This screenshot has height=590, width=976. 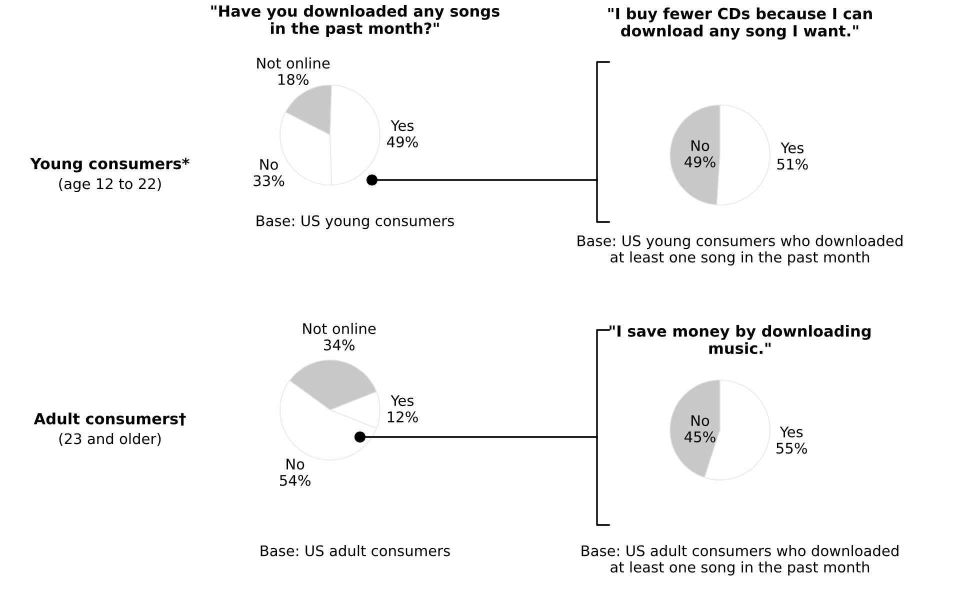 I want to click on chart-title: "I buy fewer CDs because I can download any song I want.", so click(x=740, y=24).